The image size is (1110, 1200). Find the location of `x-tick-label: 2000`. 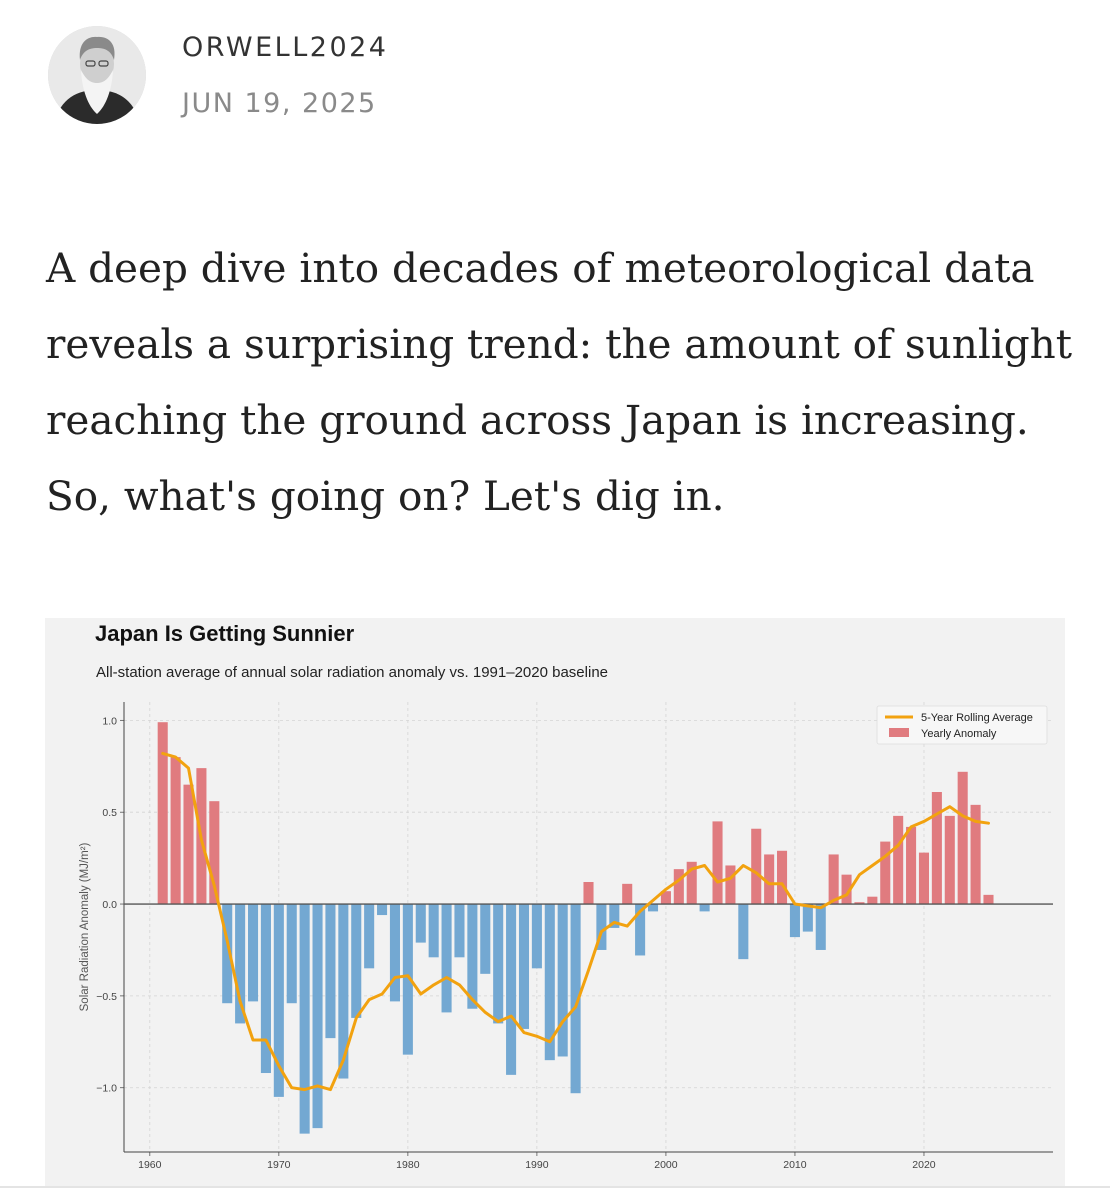

x-tick-label: 2000 is located at coordinates (666, 1165).